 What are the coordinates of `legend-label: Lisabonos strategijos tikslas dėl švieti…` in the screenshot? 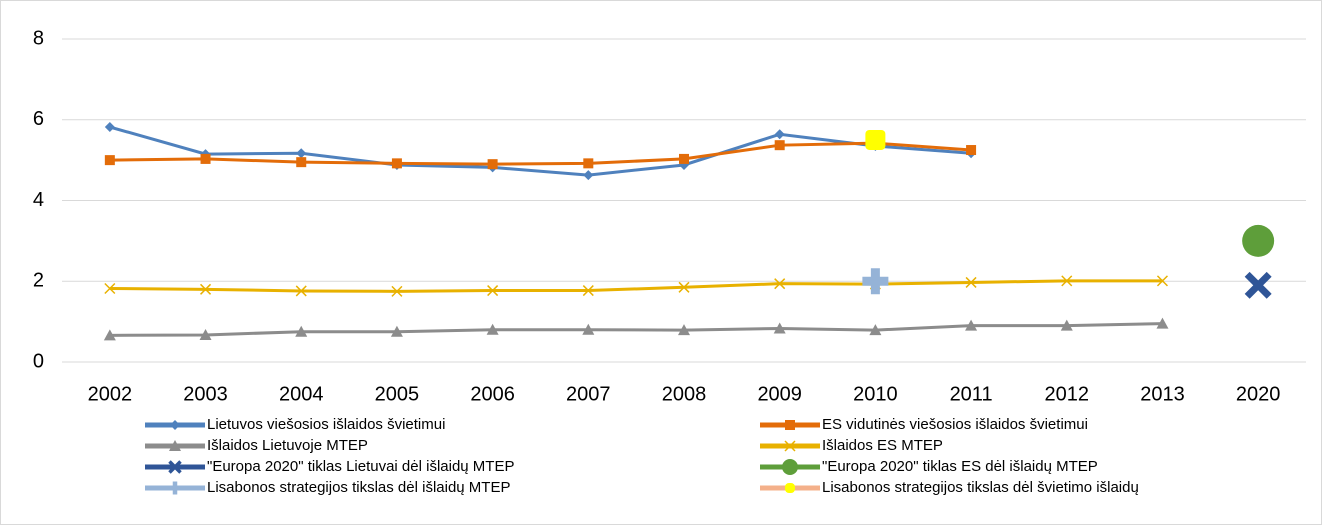 It's located at (980, 487).